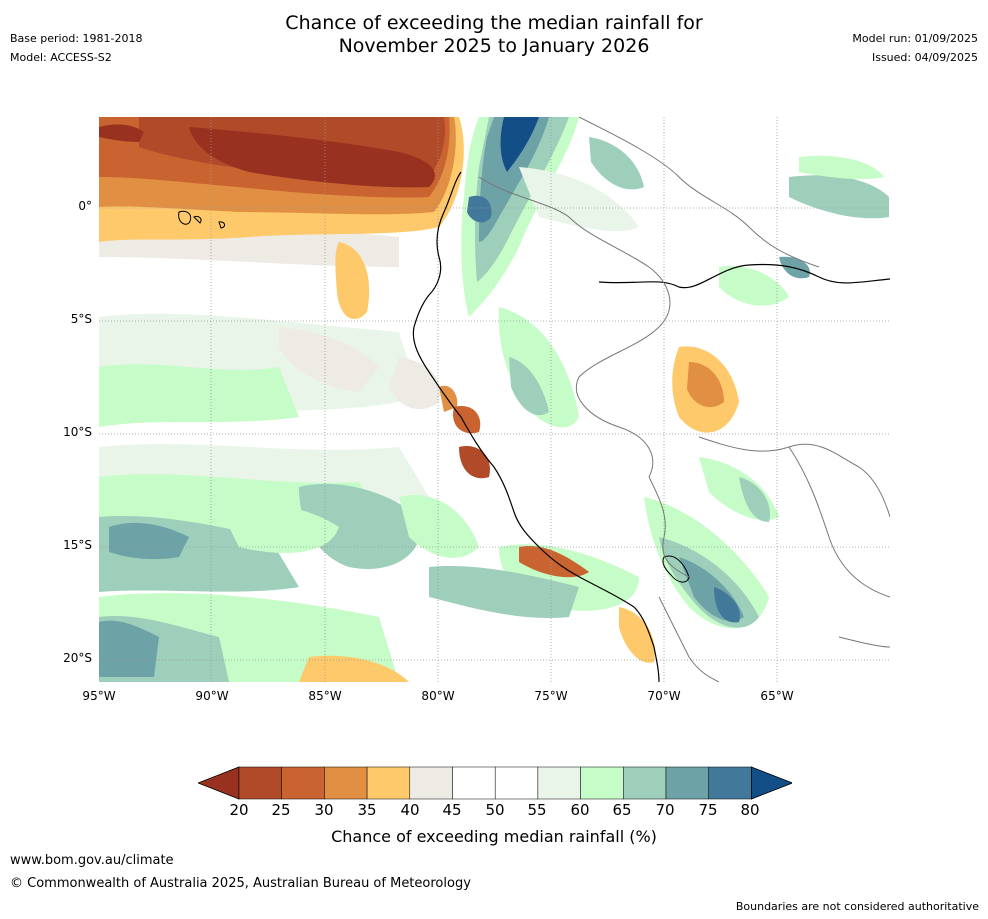 The image size is (988, 919). Describe the element at coordinates (705, 389) in the screenshot. I see `dry-anomaly-brazil` at that location.